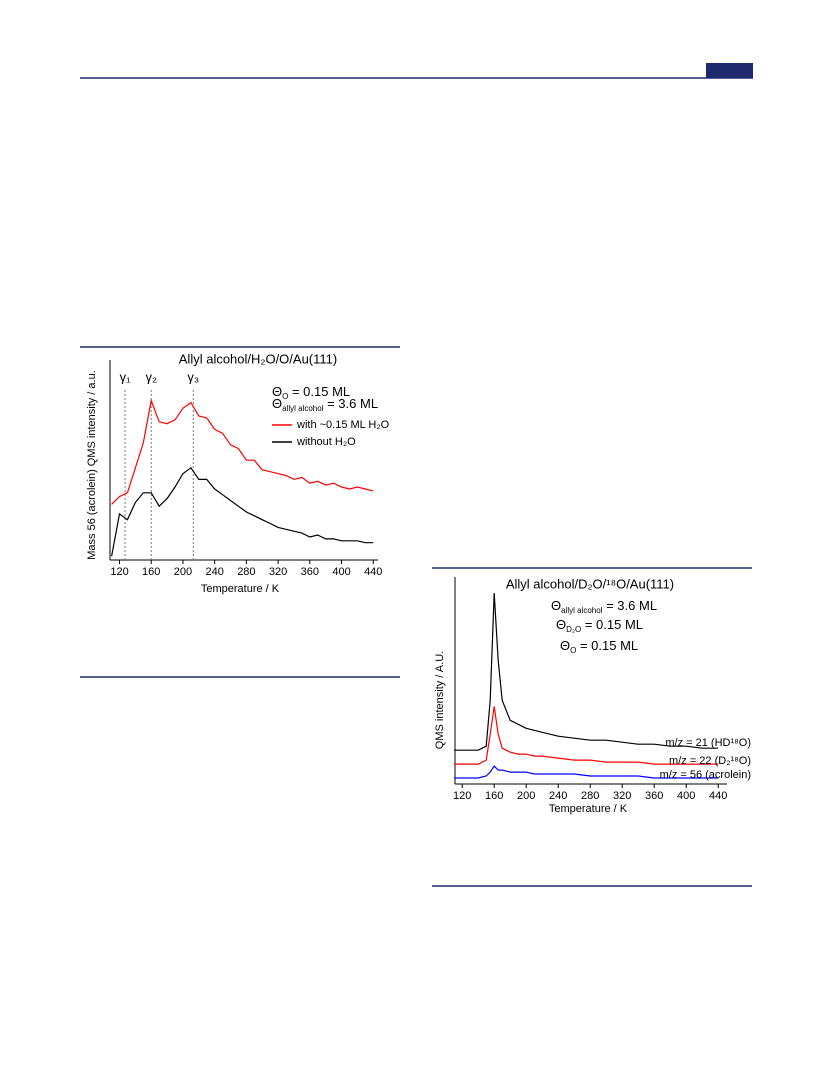  Describe the element at coordinates (705, 775) in the screenshot. I see `series-label: m/z = 56 (acrolein)` at that location.